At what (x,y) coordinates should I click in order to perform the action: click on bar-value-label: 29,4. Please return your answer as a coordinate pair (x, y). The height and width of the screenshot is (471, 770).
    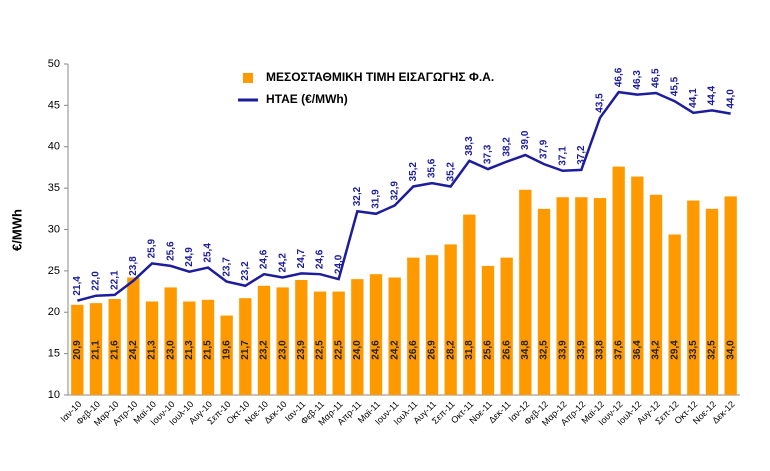
    Looking at the image, I should click on (674, 350).